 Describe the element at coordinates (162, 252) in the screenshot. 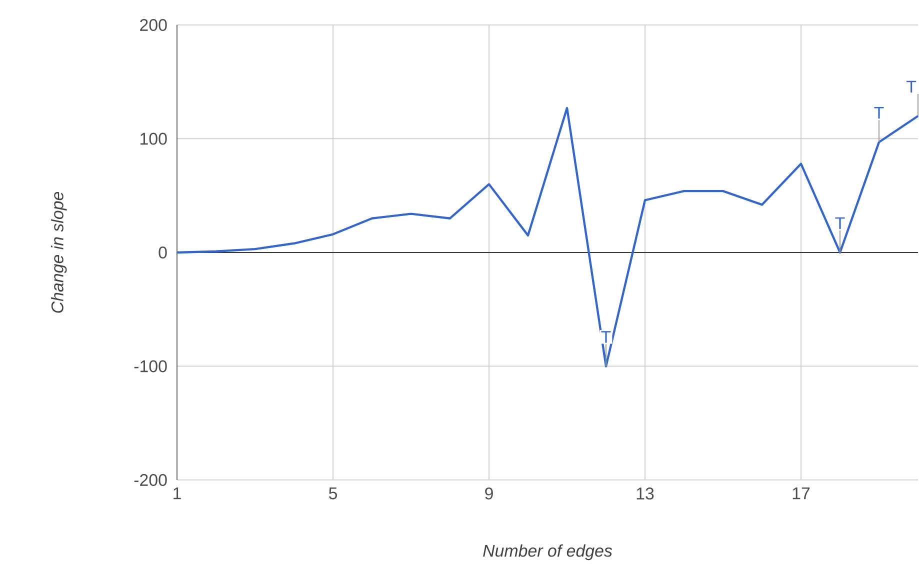

I see `y-tick-label: 0` at that location.